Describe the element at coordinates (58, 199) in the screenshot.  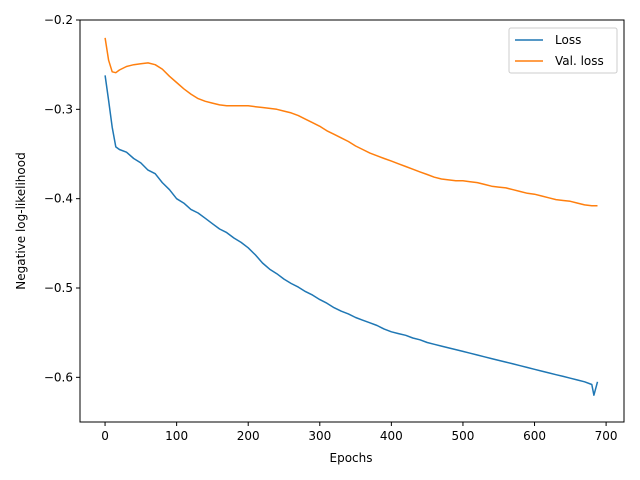
I see `y-tick-label: −0.4` at that location.